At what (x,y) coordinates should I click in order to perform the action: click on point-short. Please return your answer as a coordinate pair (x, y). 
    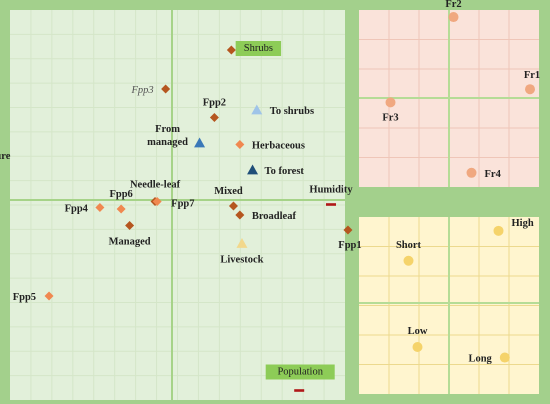
    Looking at the image, I should click on (408, 260).